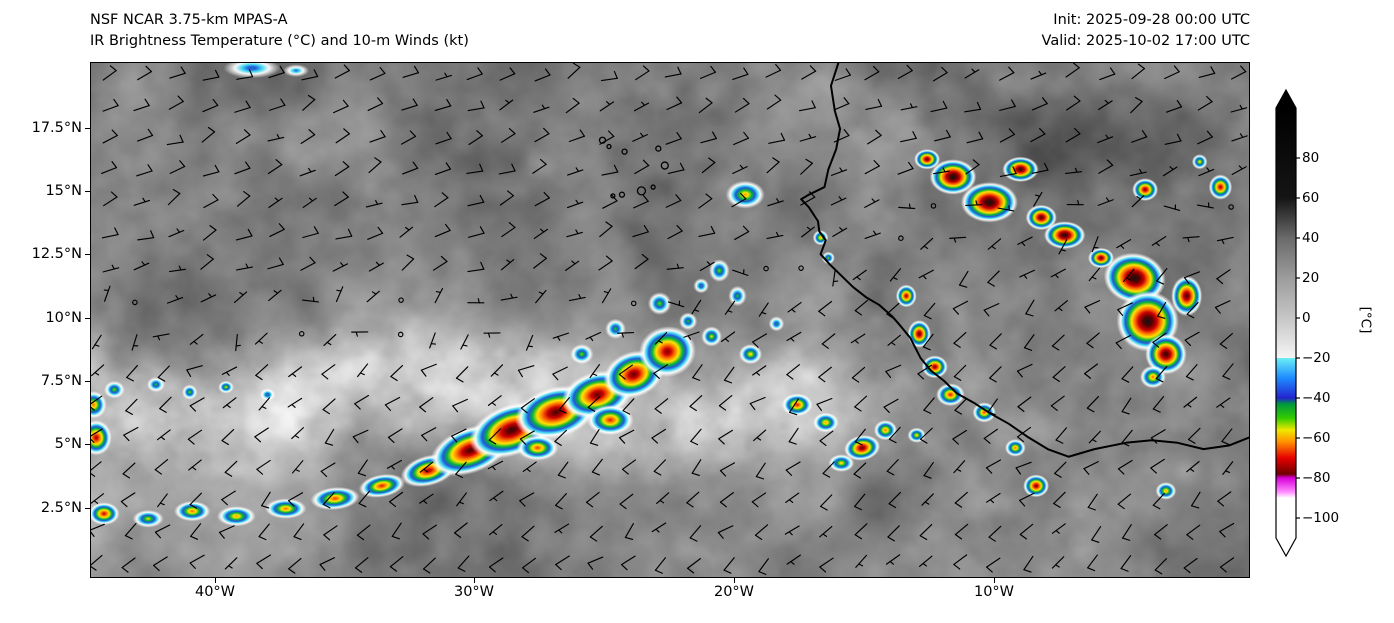 Image resolution: width=1394 pixels, height=623 pixels. I want to click on colorbar-tick-label: −80, so click(1316, 478).